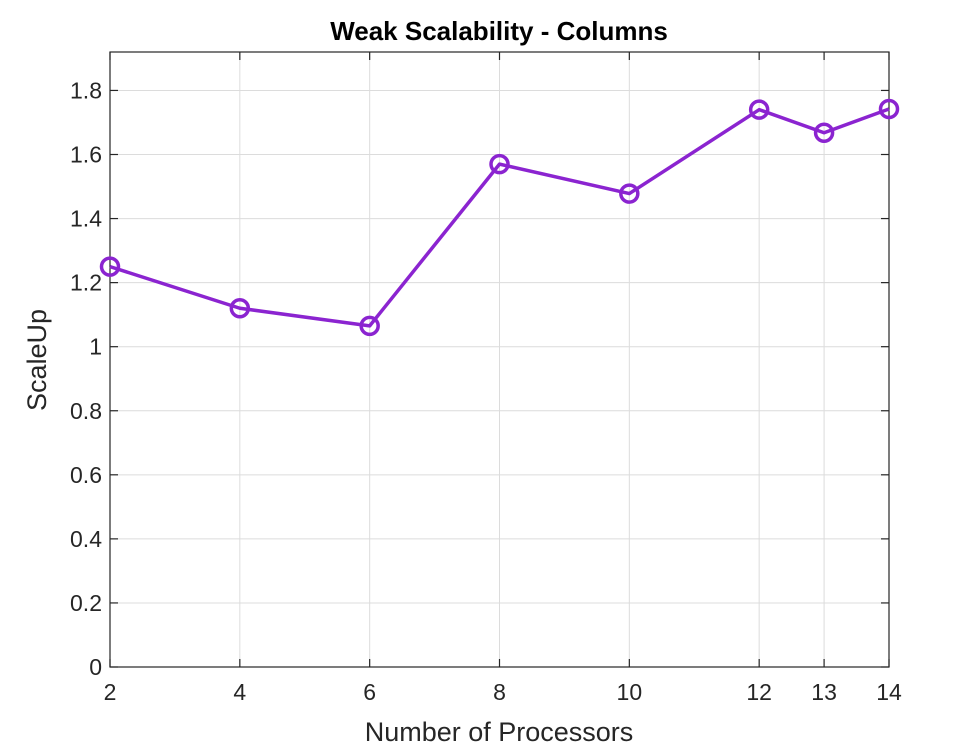 Image resolution: width=966 pixels, height=746 pixels. What do you see at coordinates (86, 539) in the screenshot?
I see `y-tick-label: 0.4` at bounding box center [86, 539].